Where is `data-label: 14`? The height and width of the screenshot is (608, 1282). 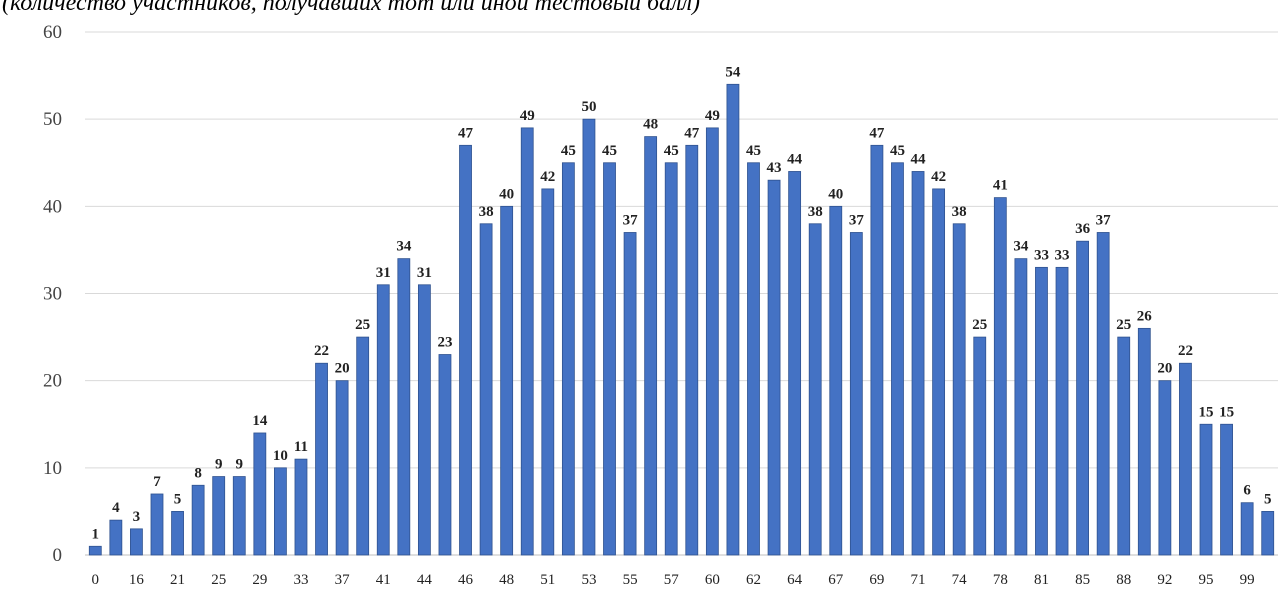 data-label: 14 is located at coordinates (260, 421).